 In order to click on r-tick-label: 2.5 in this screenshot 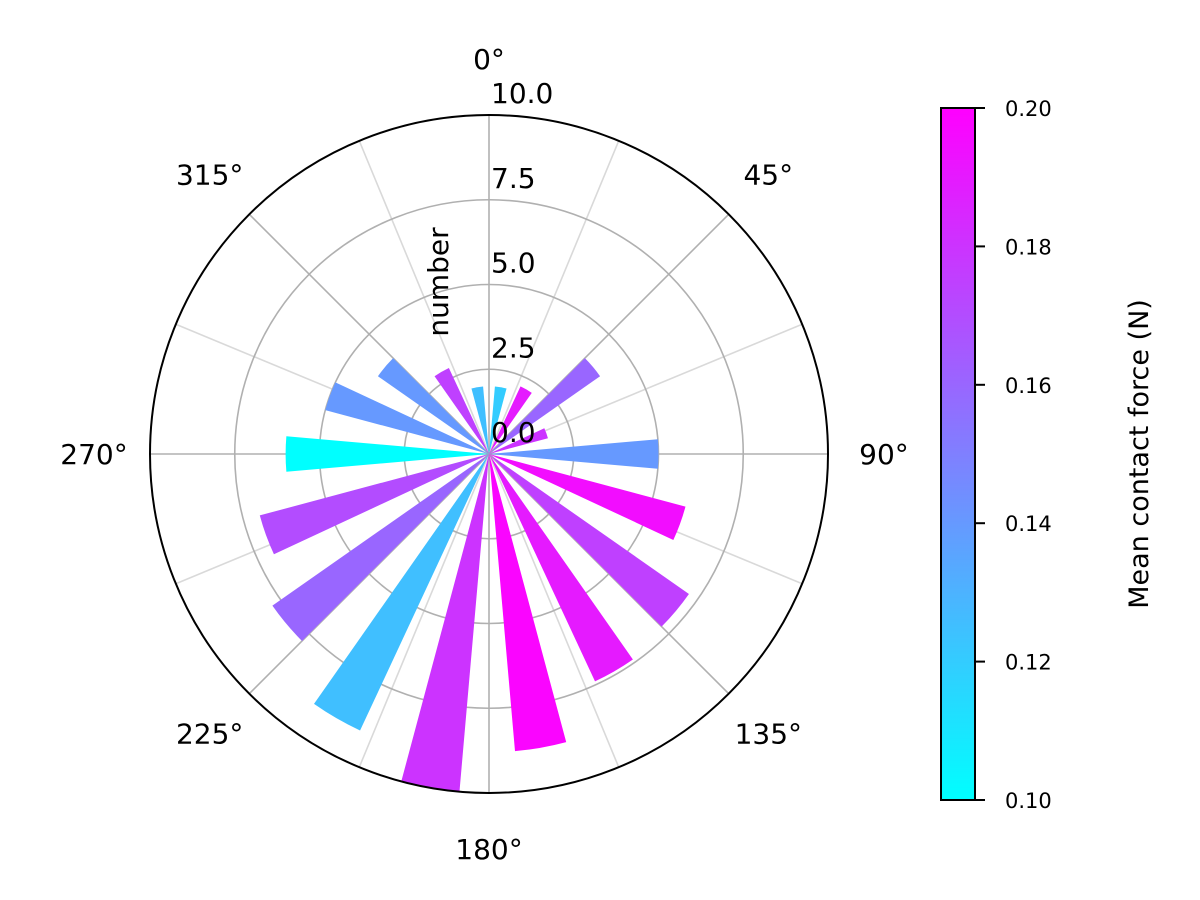, I will do `click(513, 347)`.